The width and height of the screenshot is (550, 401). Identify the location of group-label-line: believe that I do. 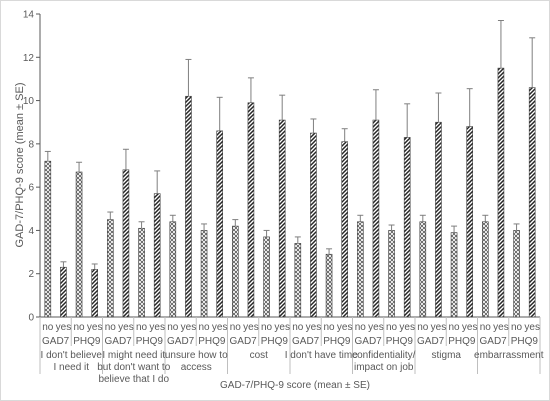
(133, 379).